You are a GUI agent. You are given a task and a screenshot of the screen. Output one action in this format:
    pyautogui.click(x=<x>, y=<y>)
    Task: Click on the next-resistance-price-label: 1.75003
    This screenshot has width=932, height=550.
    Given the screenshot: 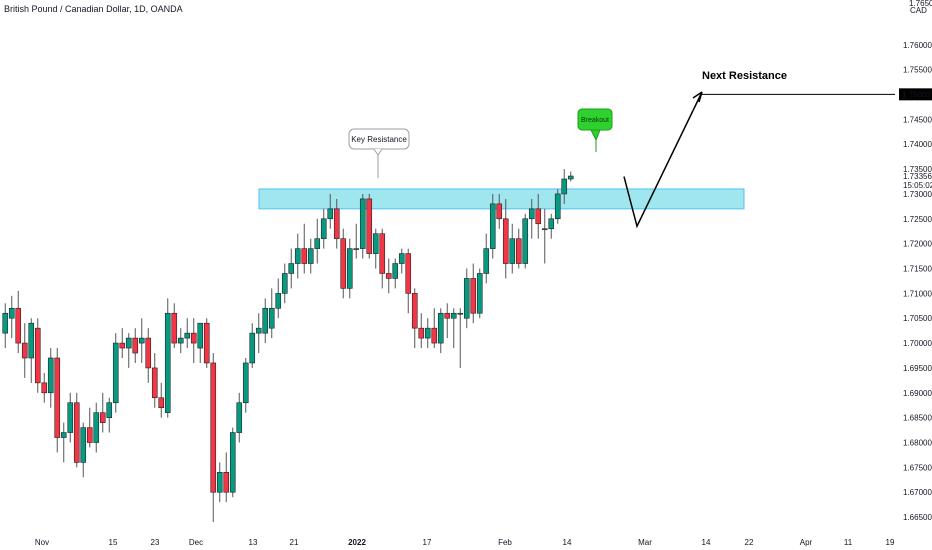 What is the action you would take?
    pyautogui.click(x=916, y=94)
    